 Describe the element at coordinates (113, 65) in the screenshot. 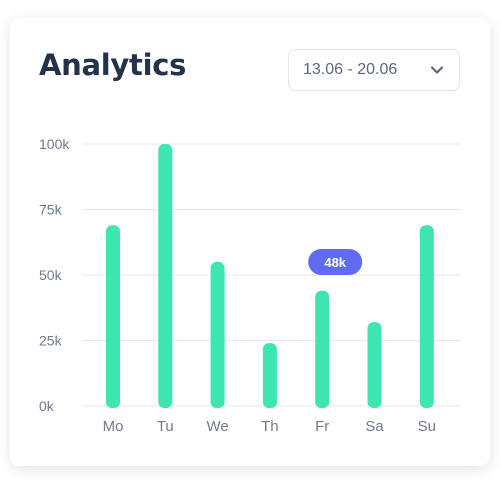

I see `page-title: Analytics` at that location.